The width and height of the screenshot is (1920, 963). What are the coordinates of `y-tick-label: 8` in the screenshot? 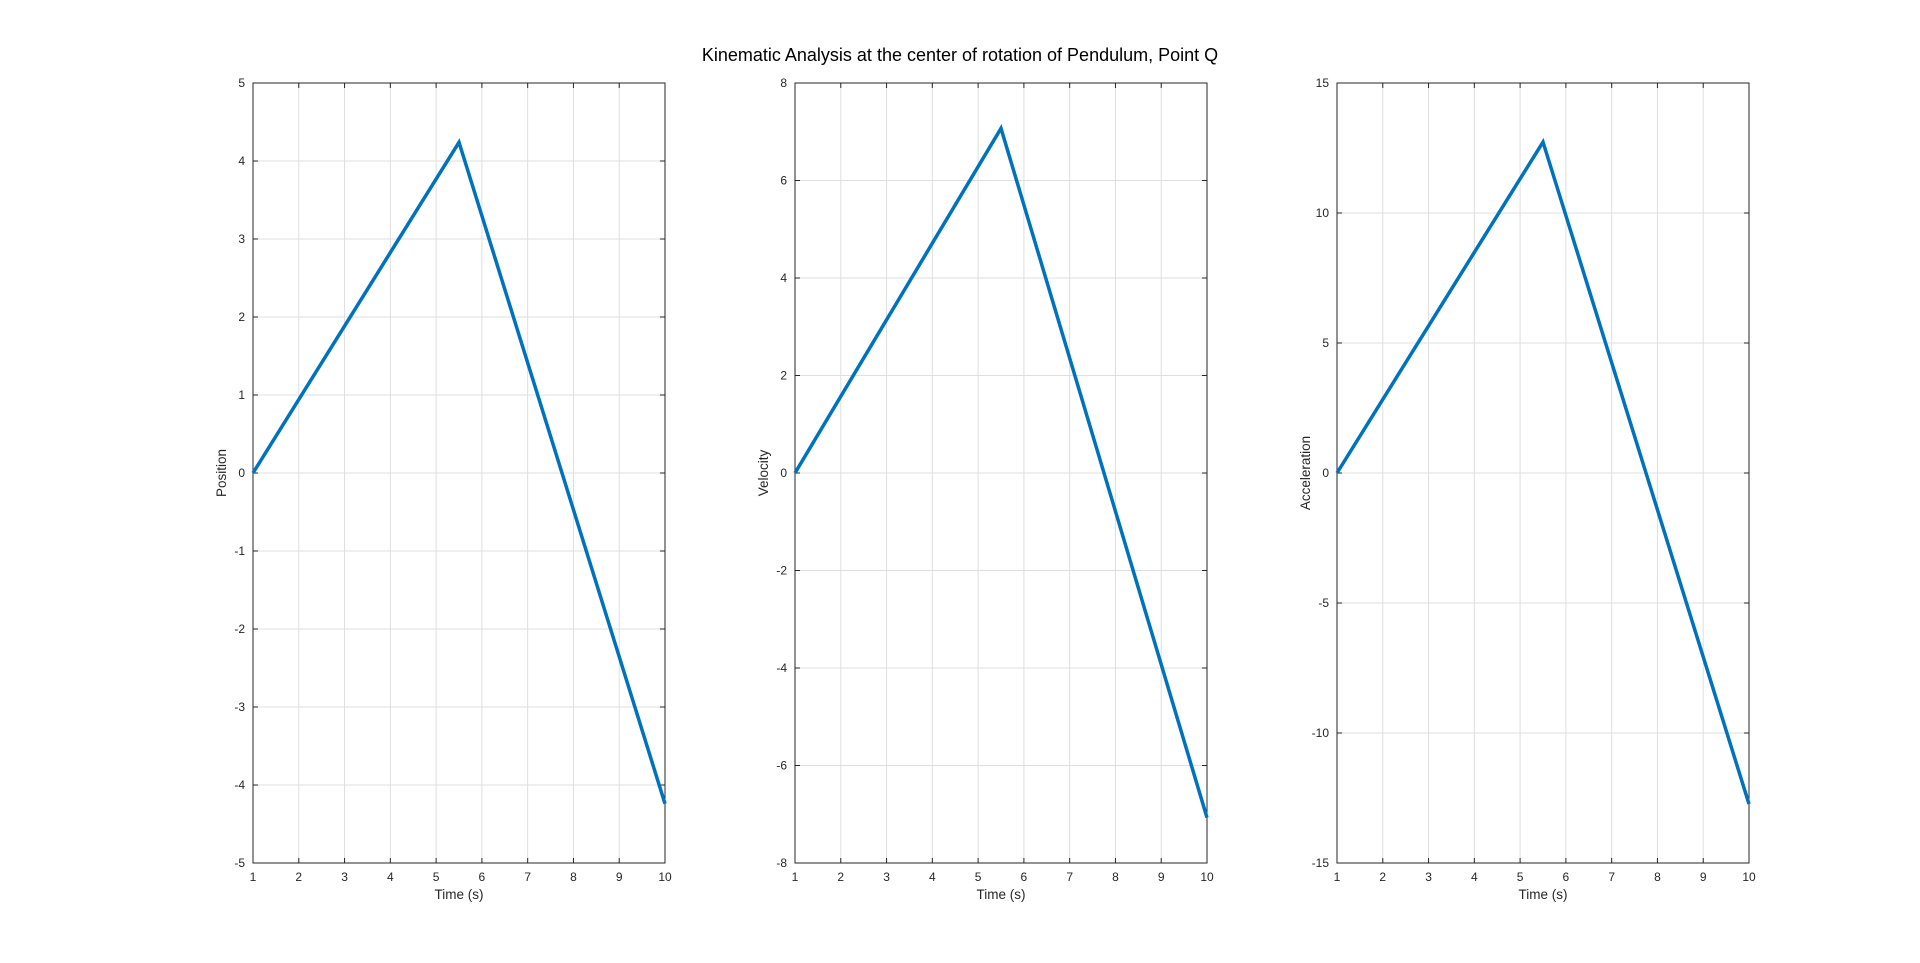 It's located at (783, 83).